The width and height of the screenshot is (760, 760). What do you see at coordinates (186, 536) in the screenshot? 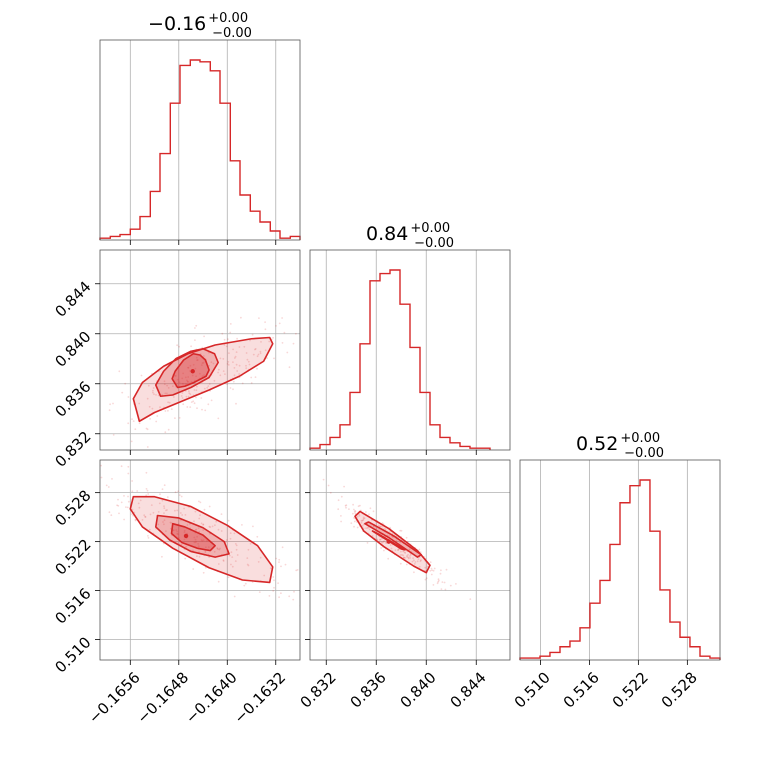
I see `density-peak` at bounding box center [186, 536].